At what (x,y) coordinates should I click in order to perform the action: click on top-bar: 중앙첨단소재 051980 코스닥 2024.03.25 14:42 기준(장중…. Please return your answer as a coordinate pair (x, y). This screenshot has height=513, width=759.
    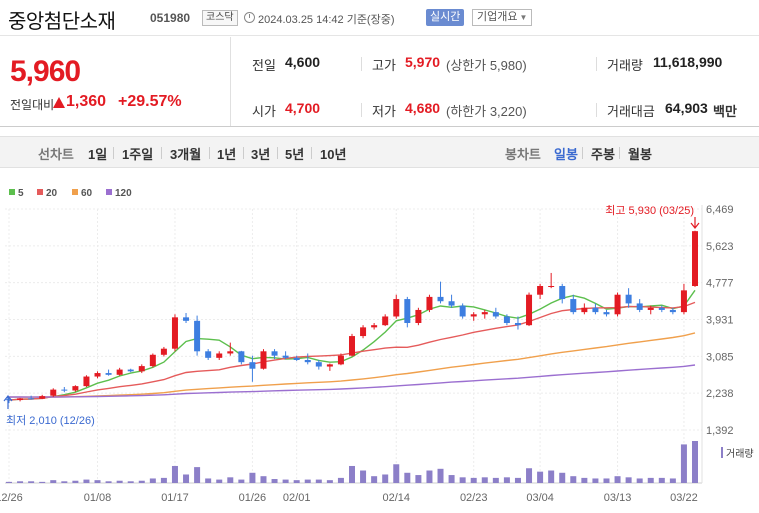
    Looking at the image, I should click on (379, 18).